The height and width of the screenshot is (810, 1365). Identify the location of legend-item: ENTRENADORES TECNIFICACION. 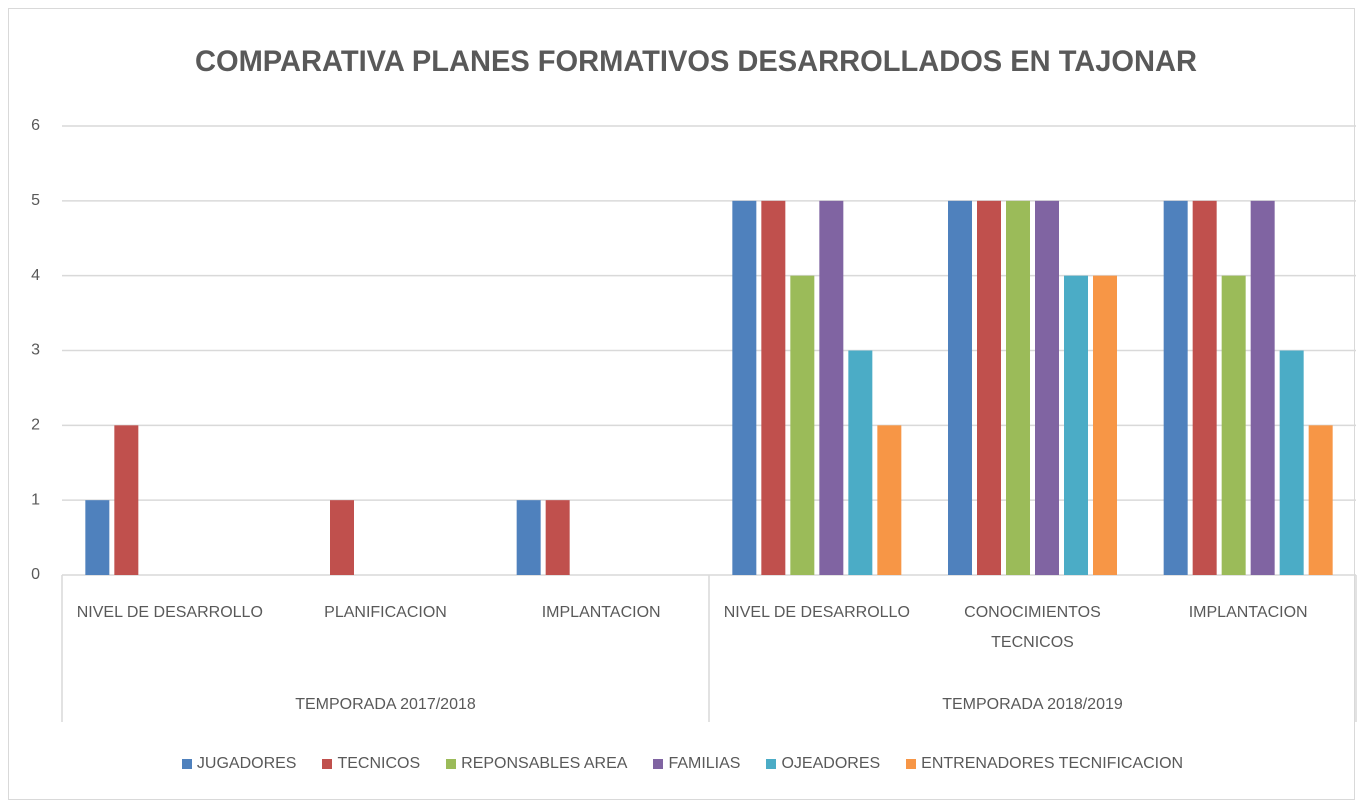
(1044, 764).